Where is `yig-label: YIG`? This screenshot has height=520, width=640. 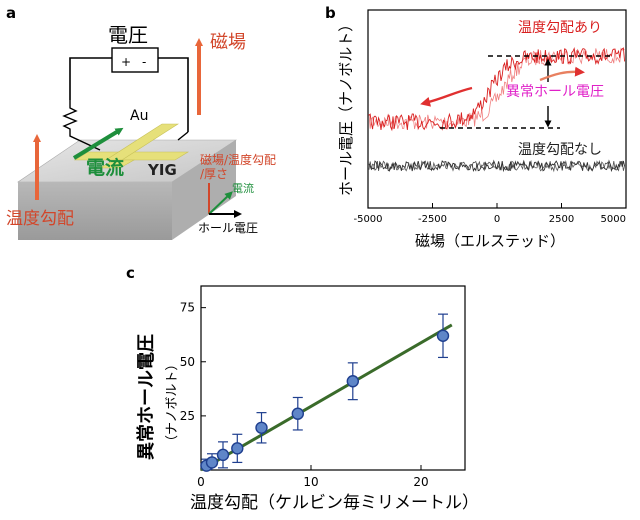 yig-label: YIG is located at coordinates (162, 170).